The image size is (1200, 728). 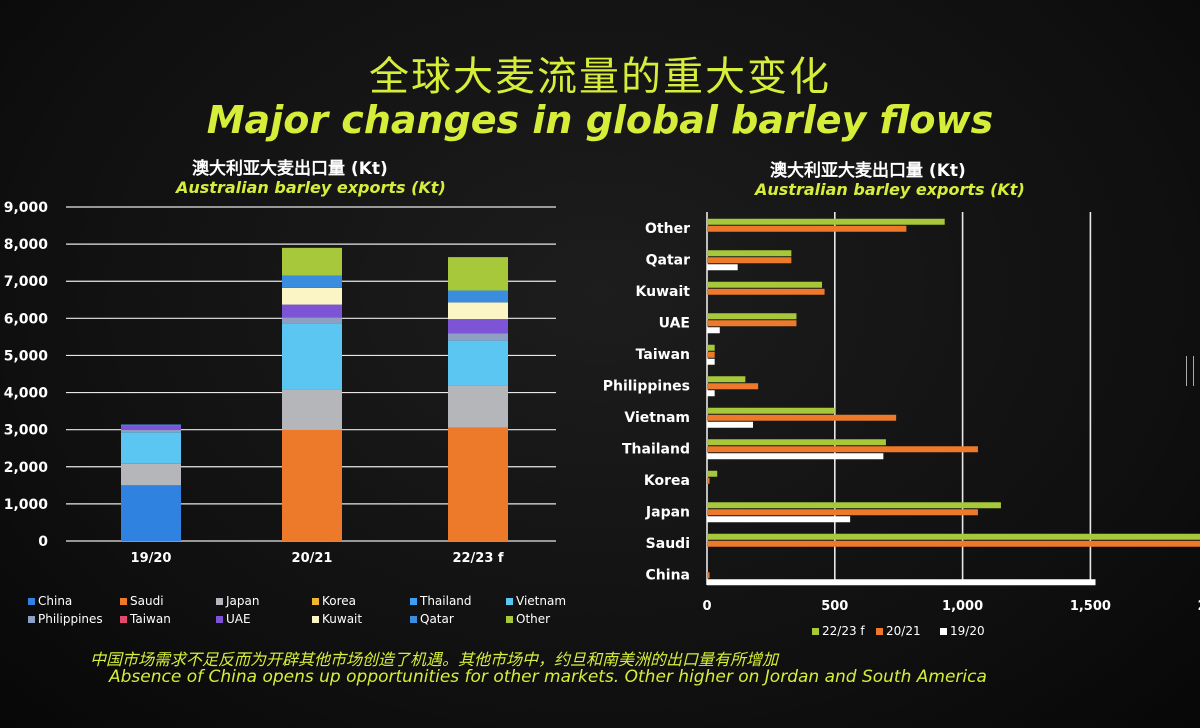 I want to click on x-tick-label: 2,000, so click(x=1199, y=606).